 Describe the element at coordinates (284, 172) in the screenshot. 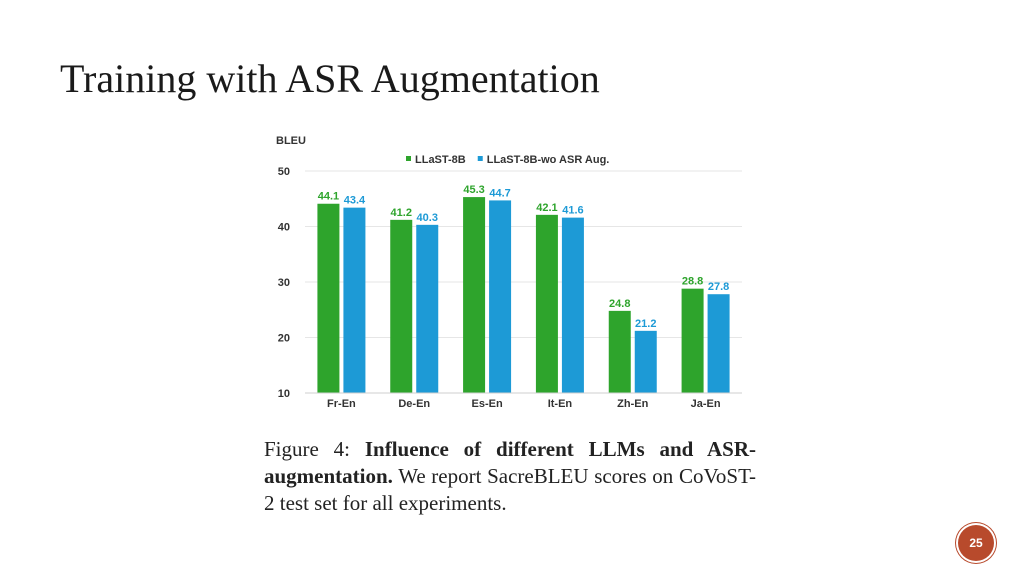

I see `y-tick-label: 50` at that location.